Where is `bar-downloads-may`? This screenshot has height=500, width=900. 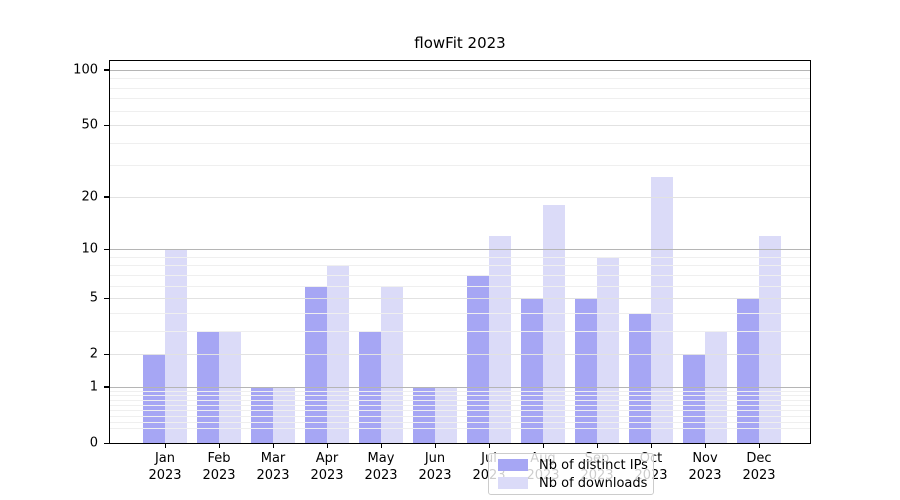 bar-downloads-may is located at coordinates (392, 364).